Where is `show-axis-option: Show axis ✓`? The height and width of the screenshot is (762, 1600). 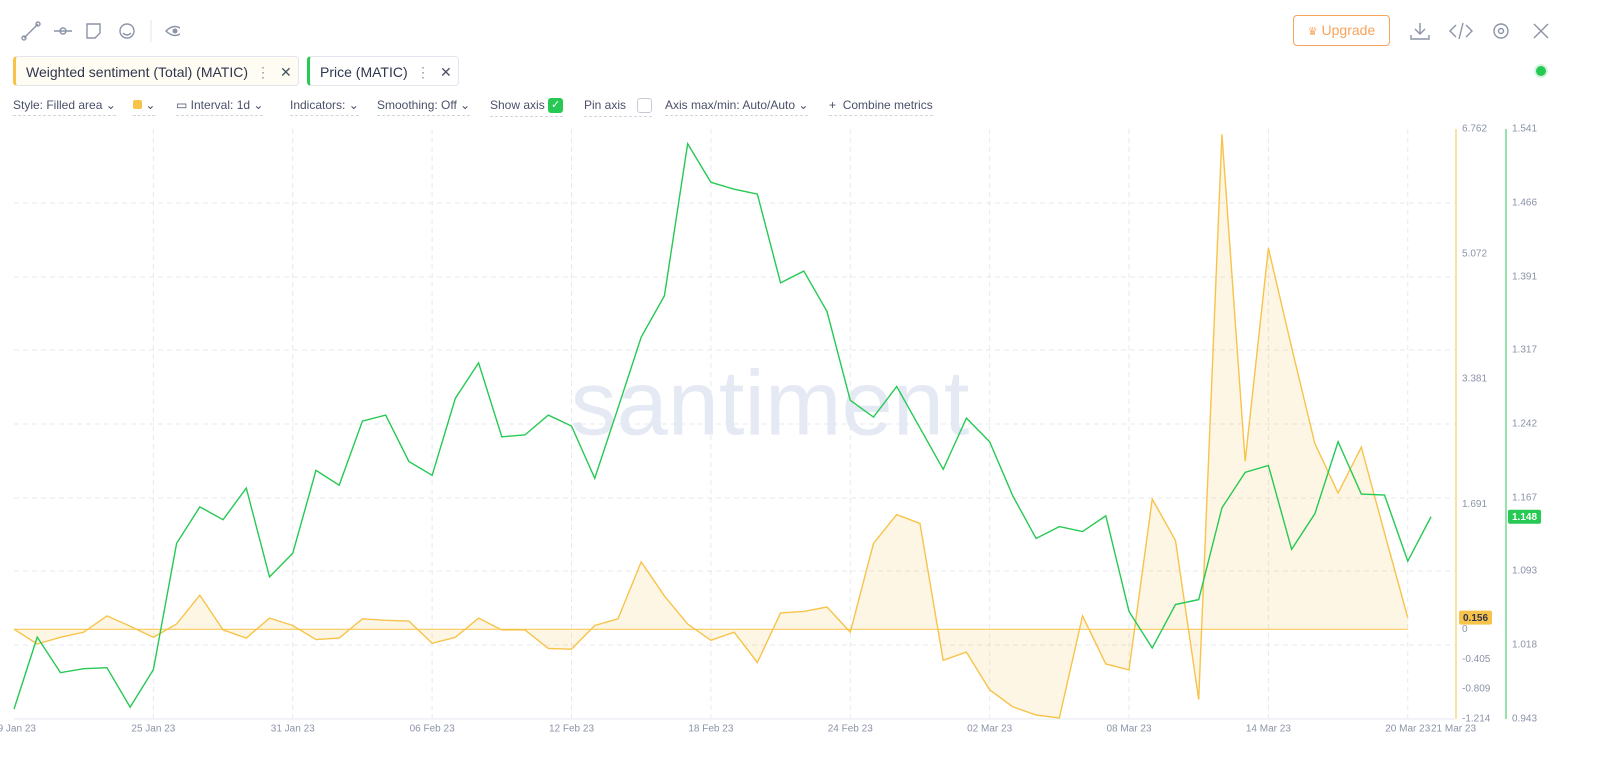 show-axis-option: Show axis ✓ is located at coordinates (527, 108).